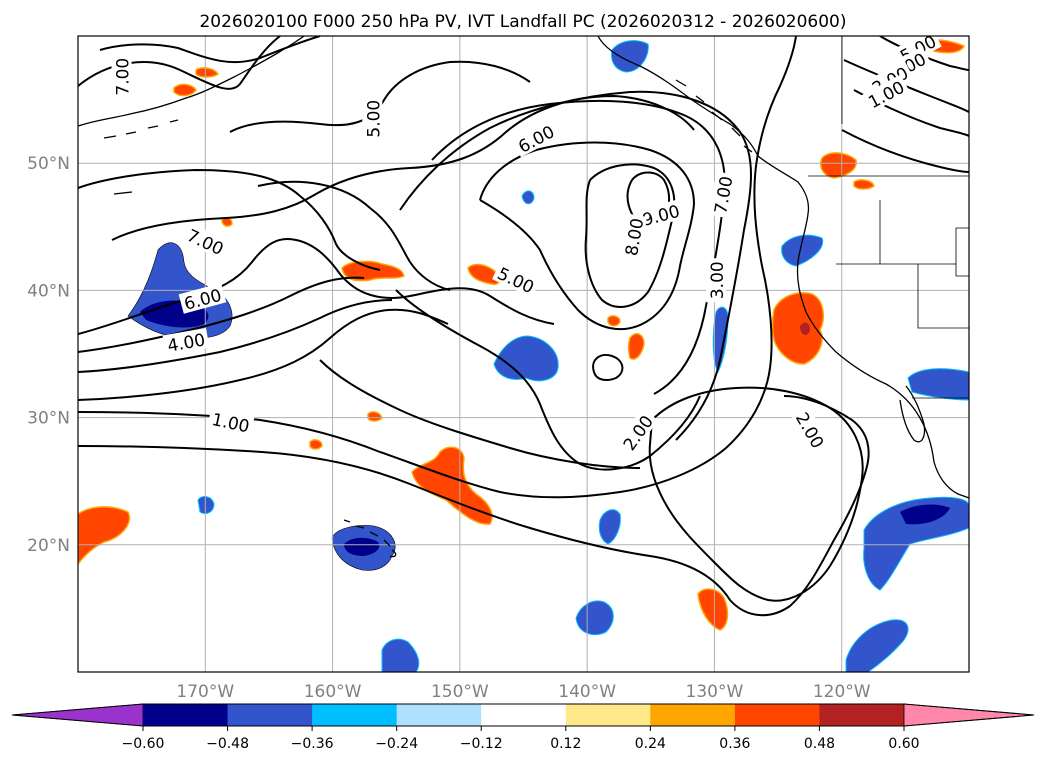 This screenshot has width=1047, height=765. Describe the element at coordinates (48, 419) in the screenshot. I see `latitude-tick-label: 30°N` at that location.